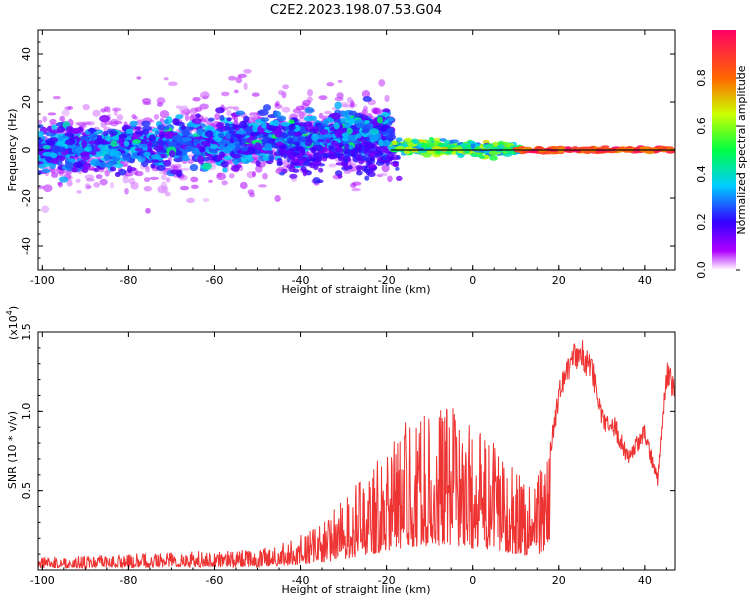  Describe the element at coordinates (26, 332) in the screenshot. I see `y-tick-label: 1.5` at that location.